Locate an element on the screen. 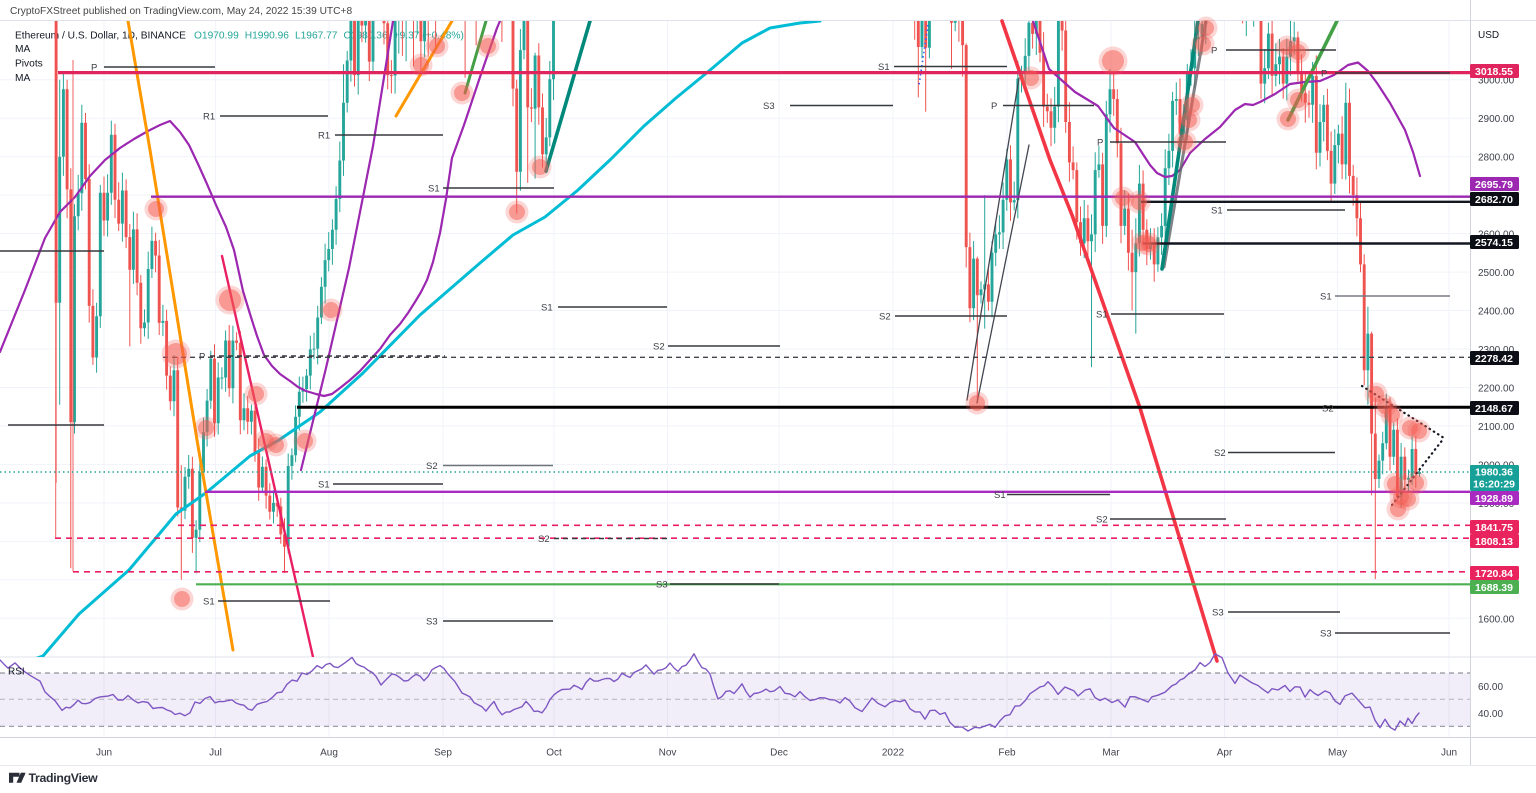  svg-text: TradingView is located at coordinates (64, 778).